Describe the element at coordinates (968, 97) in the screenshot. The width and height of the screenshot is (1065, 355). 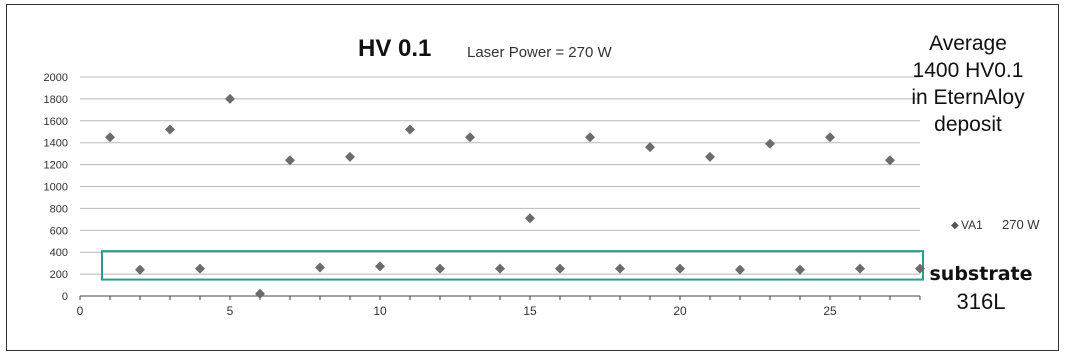
I see `average-line-3: in EternAloy` at that location.